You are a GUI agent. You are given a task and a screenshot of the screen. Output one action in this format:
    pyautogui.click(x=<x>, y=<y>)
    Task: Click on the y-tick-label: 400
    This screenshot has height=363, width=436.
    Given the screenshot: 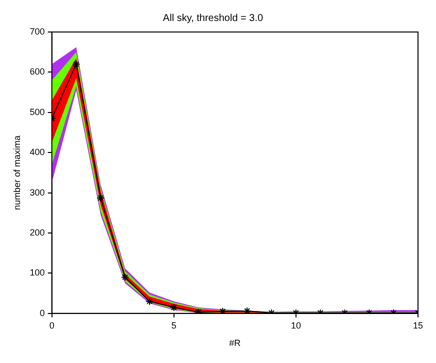 What is the action you would take?
    pyautogui.click(x=37, y=152)
    